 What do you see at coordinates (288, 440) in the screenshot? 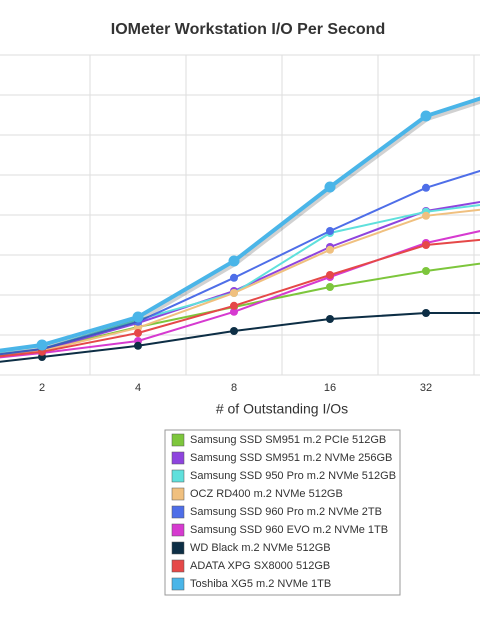
I see `legend-label: Samsung SSD SM951 m.2 PCIe 512GB` at bounding box center [288, 440].